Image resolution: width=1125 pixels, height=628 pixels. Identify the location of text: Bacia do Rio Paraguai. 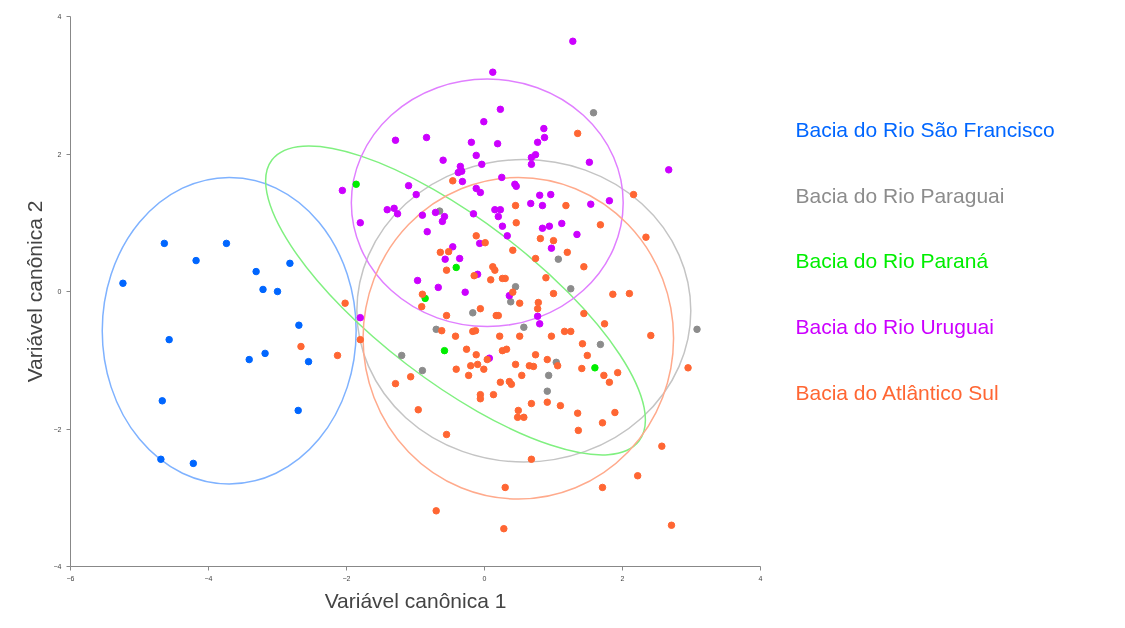
(900, 195).